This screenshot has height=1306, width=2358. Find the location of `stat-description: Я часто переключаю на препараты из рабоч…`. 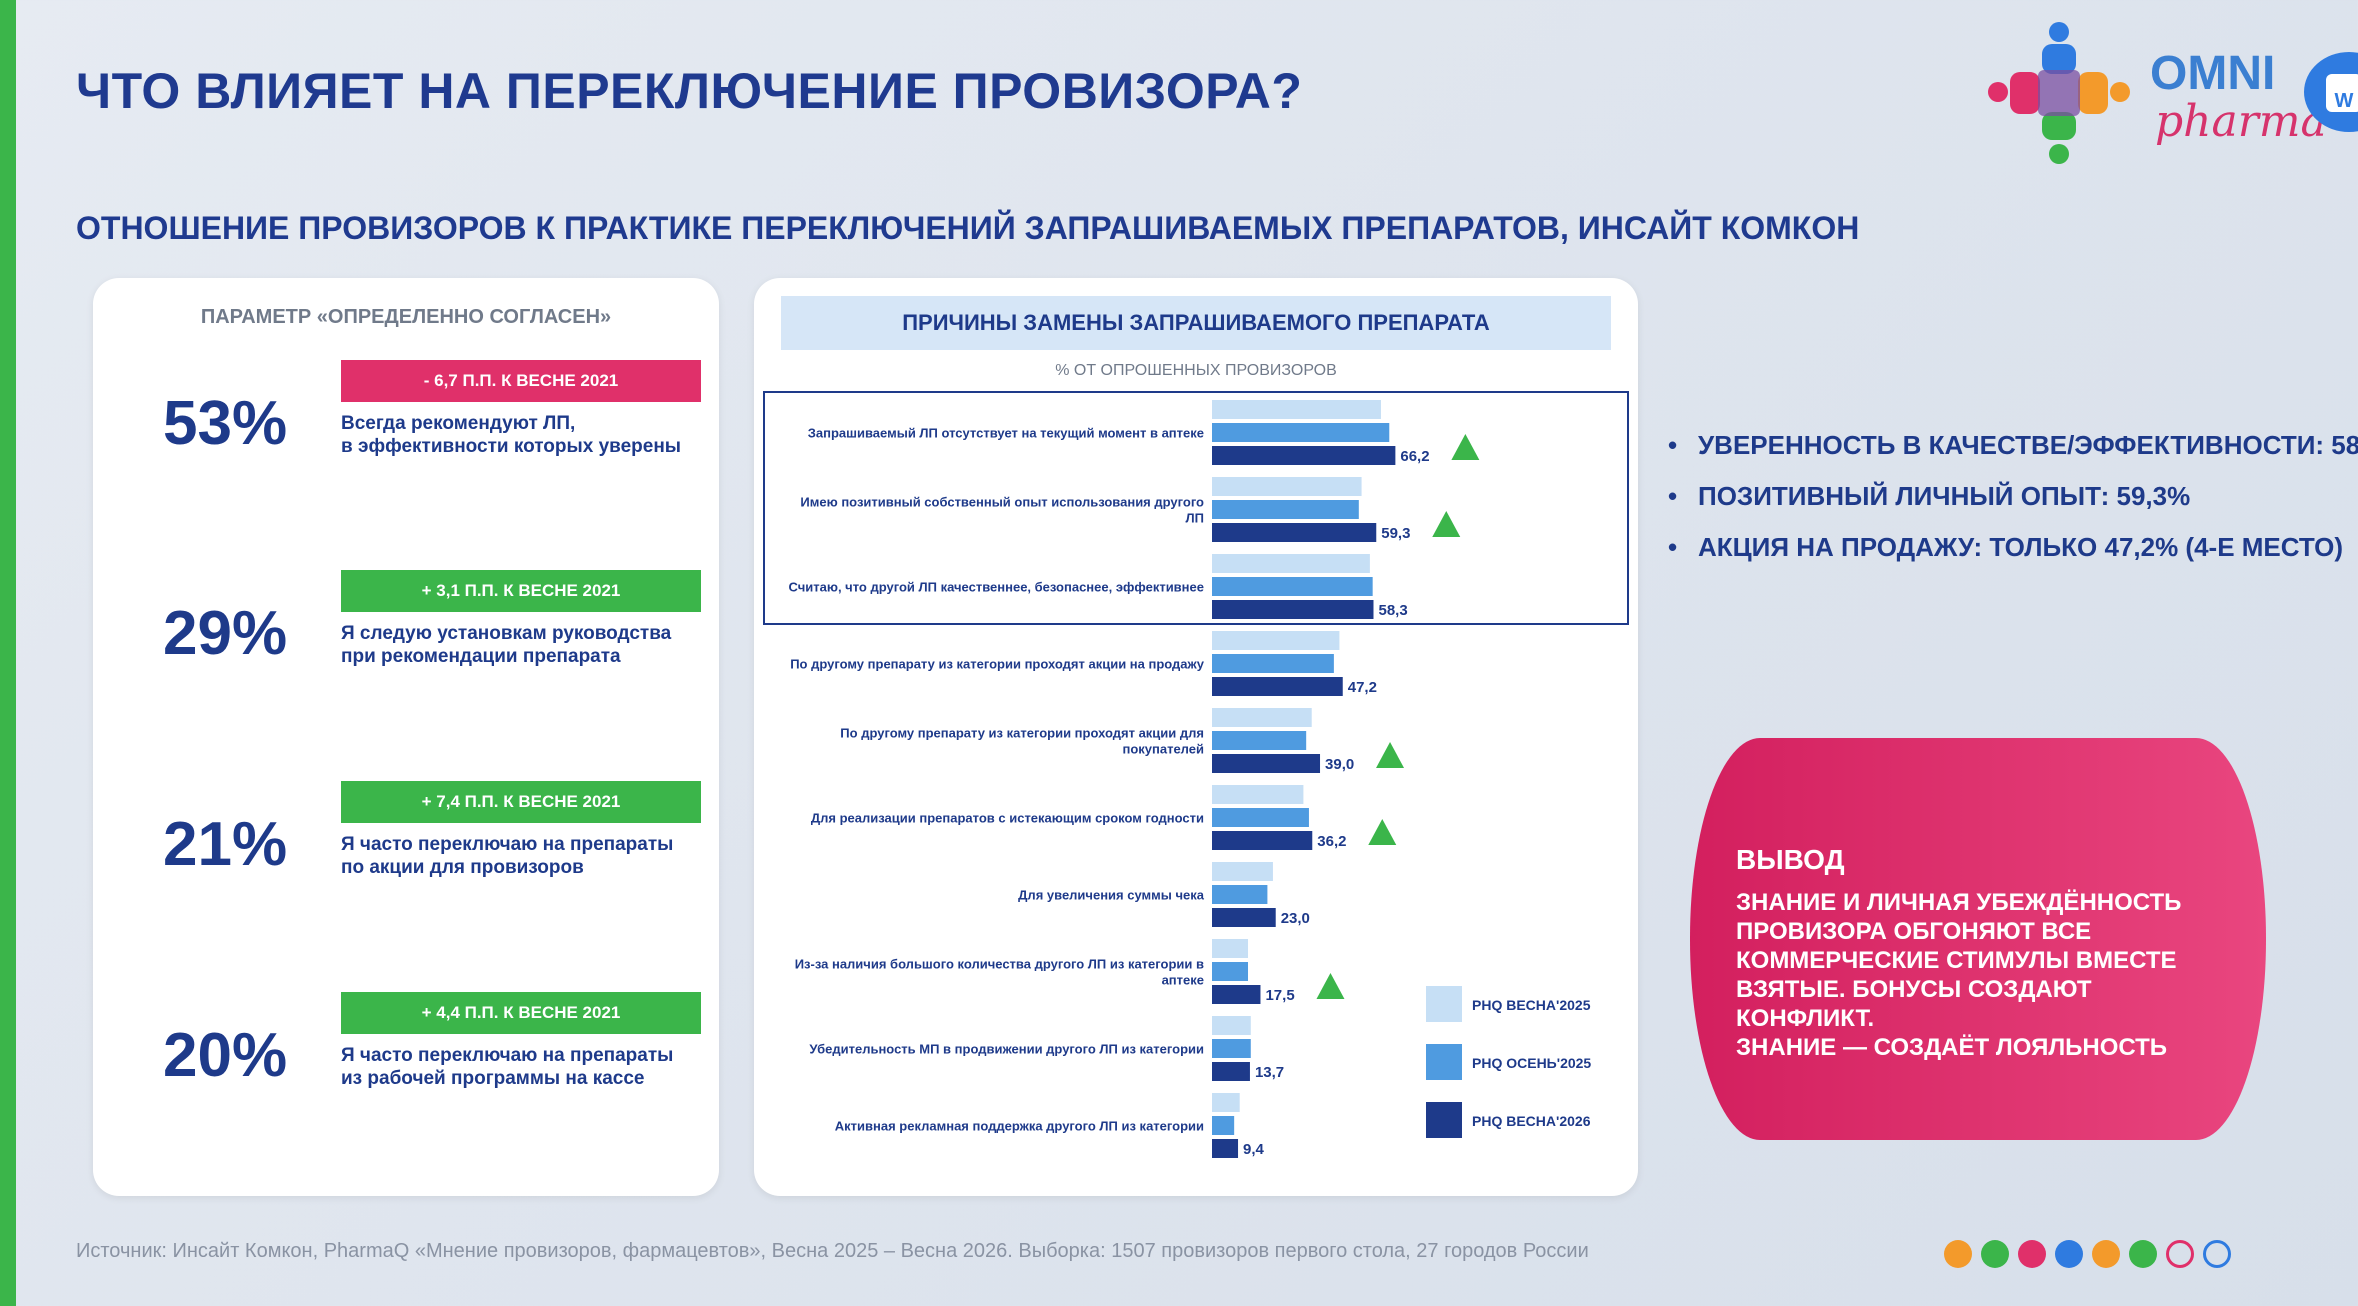

stat-description: Я часто переключаю на препараты из рабоч… is located at coordinates (521, 1067).